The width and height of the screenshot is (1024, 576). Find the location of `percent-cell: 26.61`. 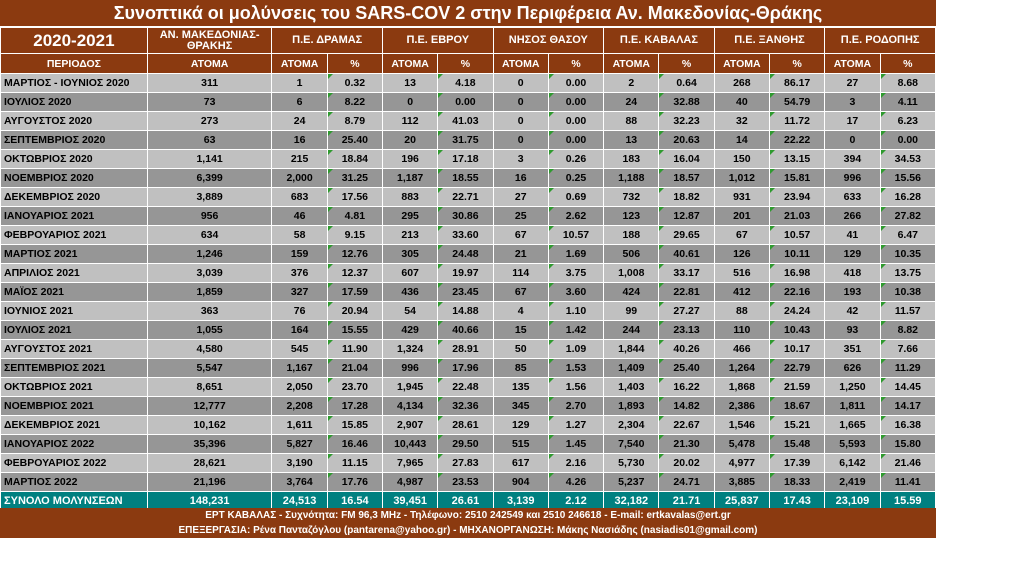

percent-cell: 26.61 is located at coordinates (465, 501).